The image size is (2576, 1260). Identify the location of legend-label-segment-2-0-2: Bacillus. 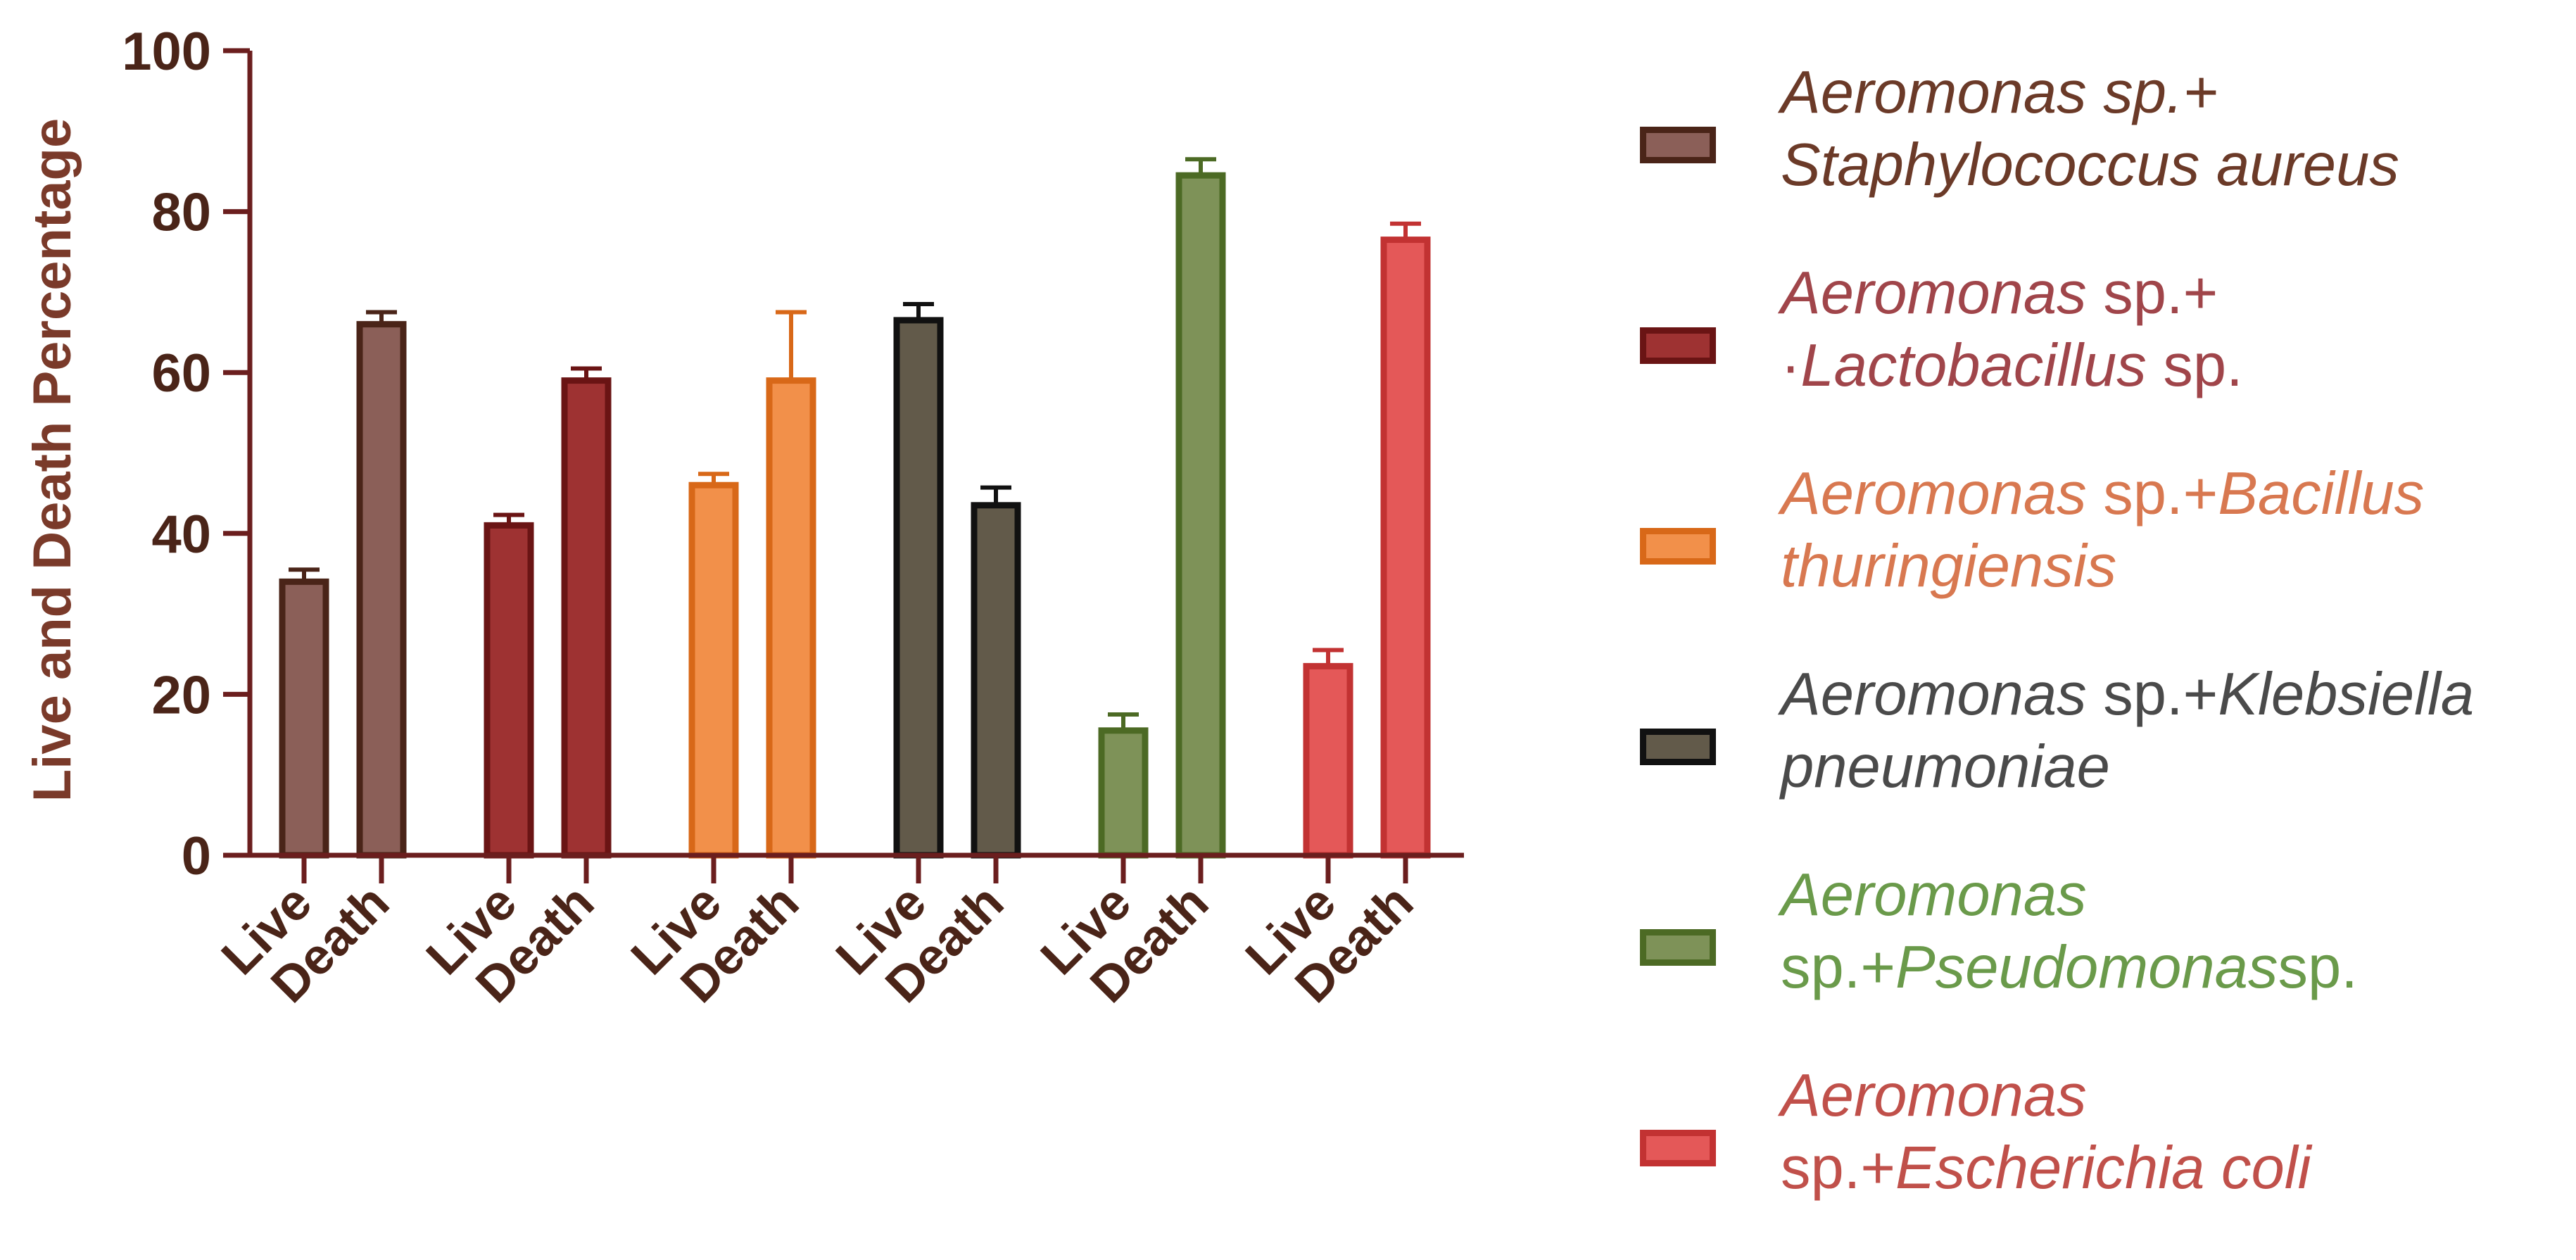
(2321, 494).